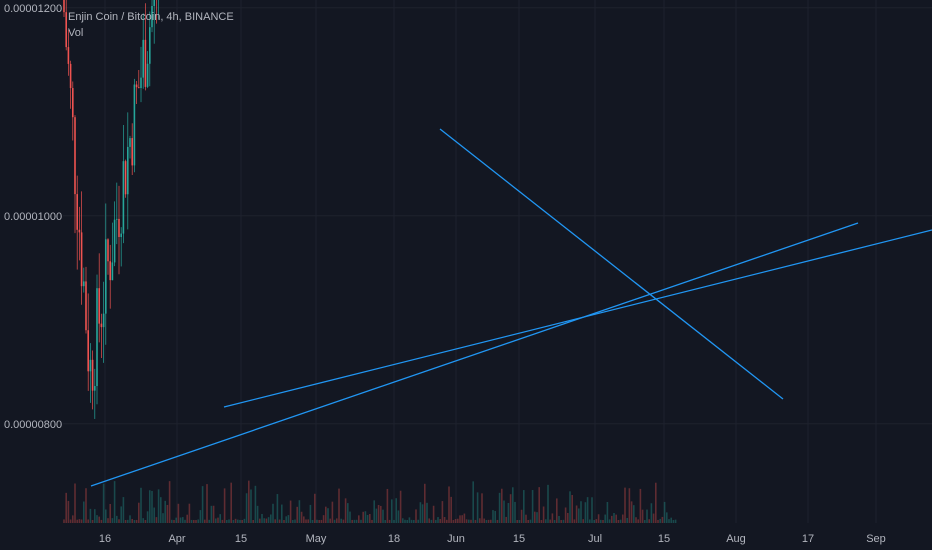 The width and height of the screenshot is (932, 550). I want to click on x-axis-tick: Jun, so click(456, 539).